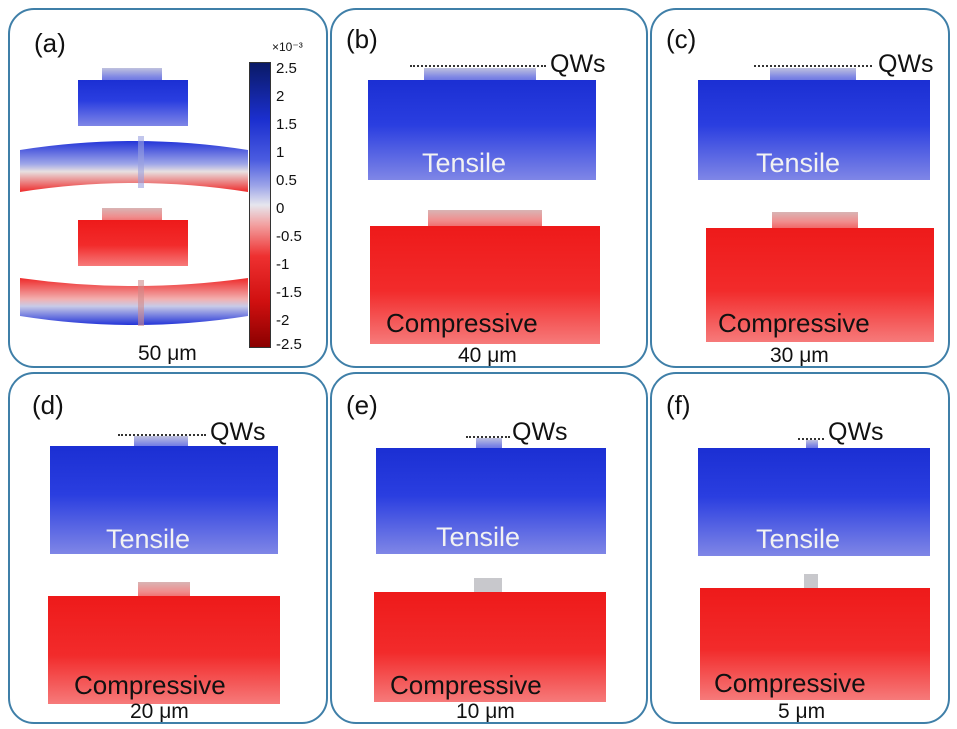  What do you see at coordinates (159, 711) in the screenshot?
I see `ridge-width-label: 20 μm` at bounding box center [159, 711].